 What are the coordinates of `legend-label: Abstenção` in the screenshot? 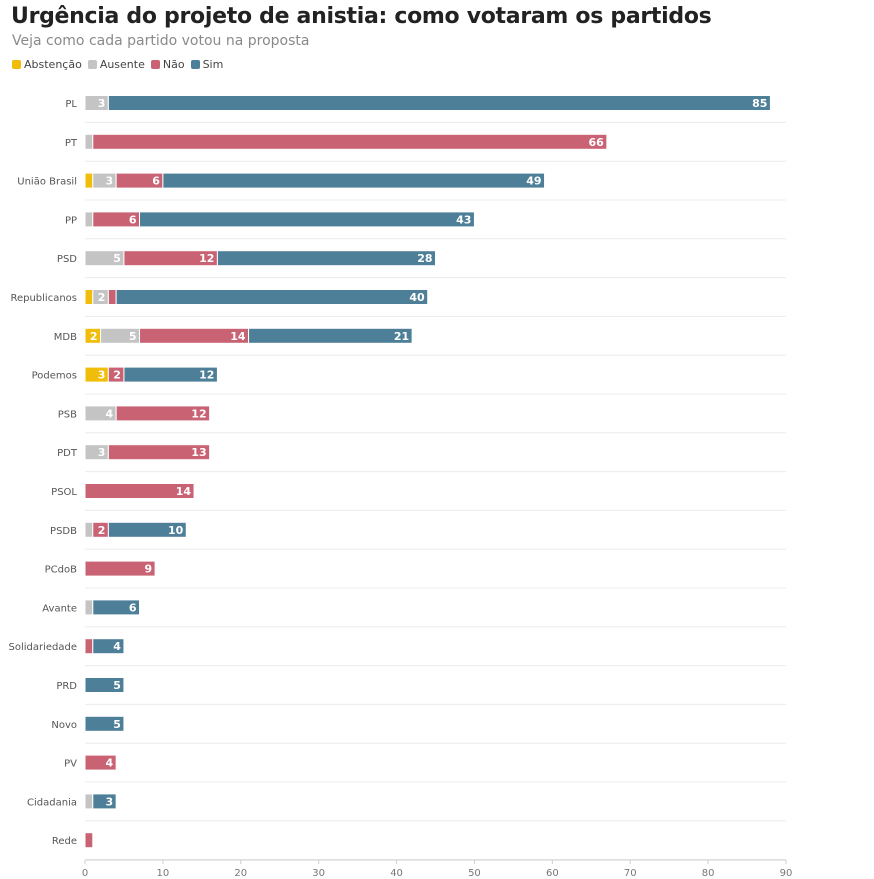 It's located at (53, 64).